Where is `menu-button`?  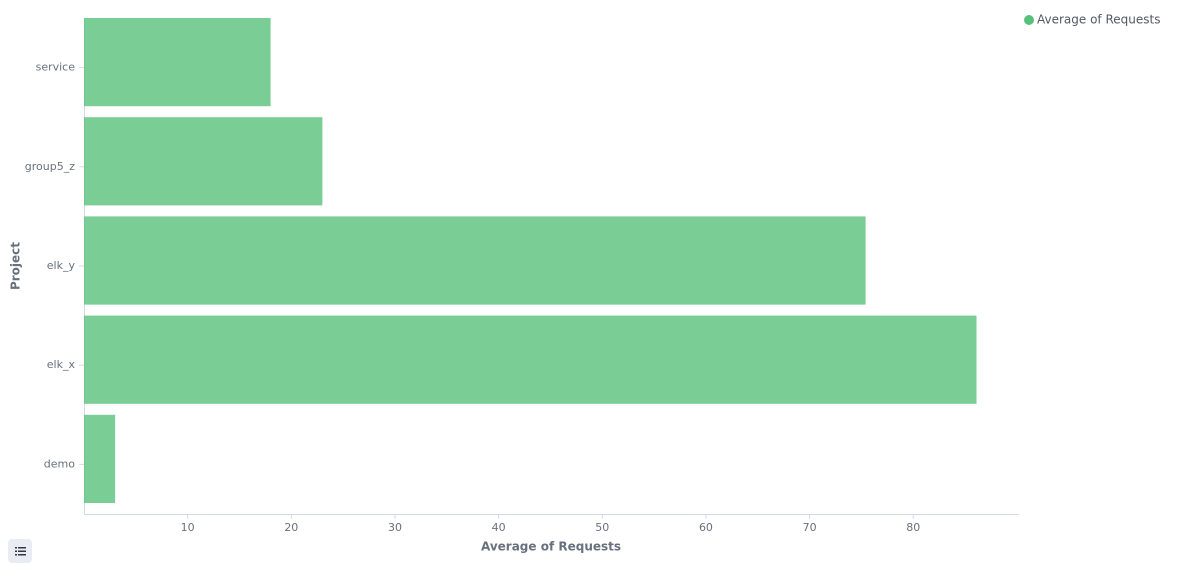
menu-button is located at coordinates (20, 551).